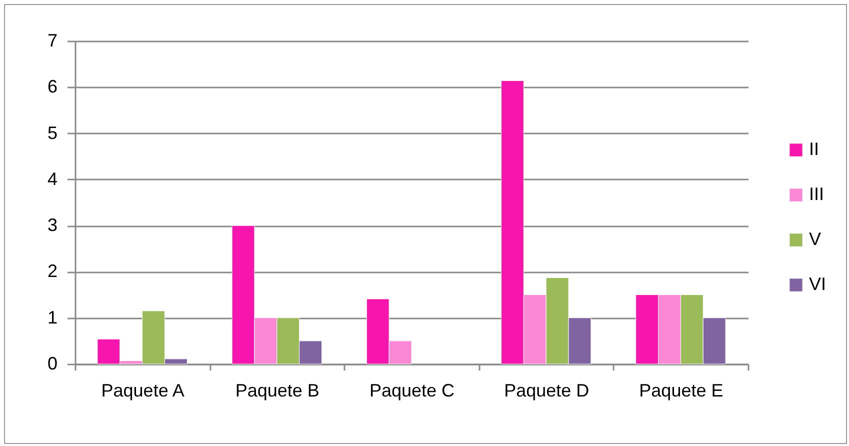 Image resolution: width=849 pixels, height=446 pixels. Describe the element at coordinates (681, 390) in the screenshot. I see `x-tick-label: Paquete E` at that location.